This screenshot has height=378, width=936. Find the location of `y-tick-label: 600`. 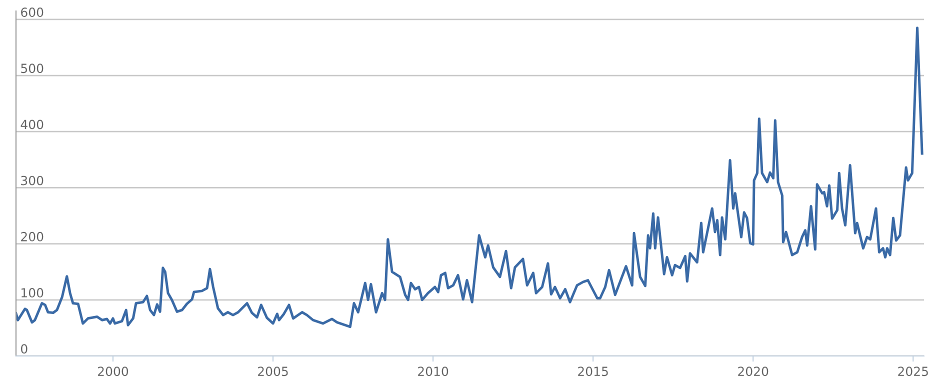

y-tick-label: 600 is located at coordinates (32, 12).